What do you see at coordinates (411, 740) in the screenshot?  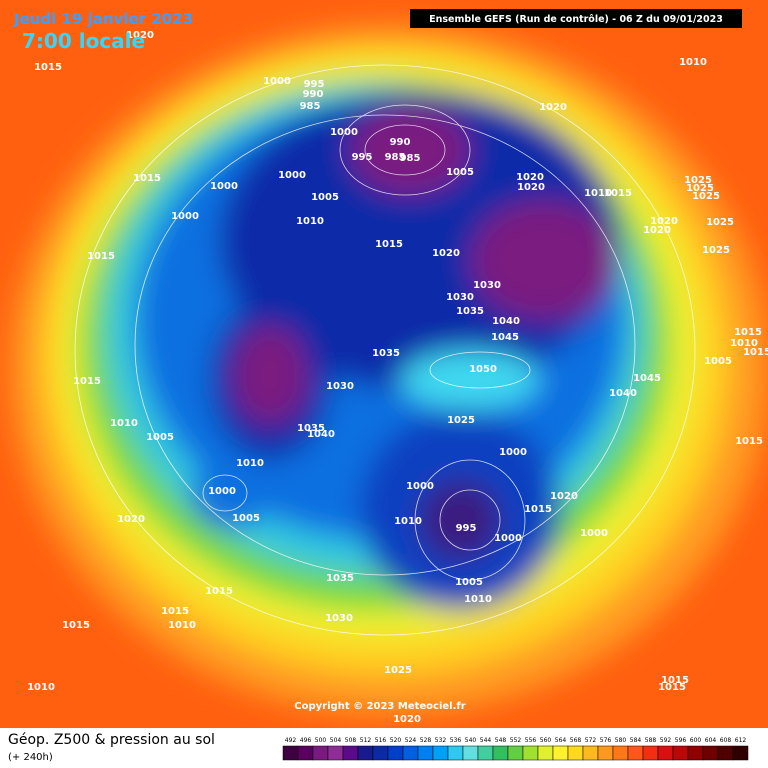 I see `colorbar-label: 524` at bounding box center [411, 740].